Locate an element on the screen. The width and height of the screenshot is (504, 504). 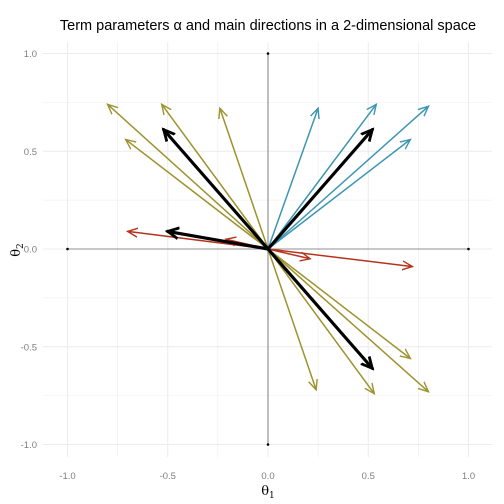
y-tick-label: -1.0 is located at coordinates (29, 445).